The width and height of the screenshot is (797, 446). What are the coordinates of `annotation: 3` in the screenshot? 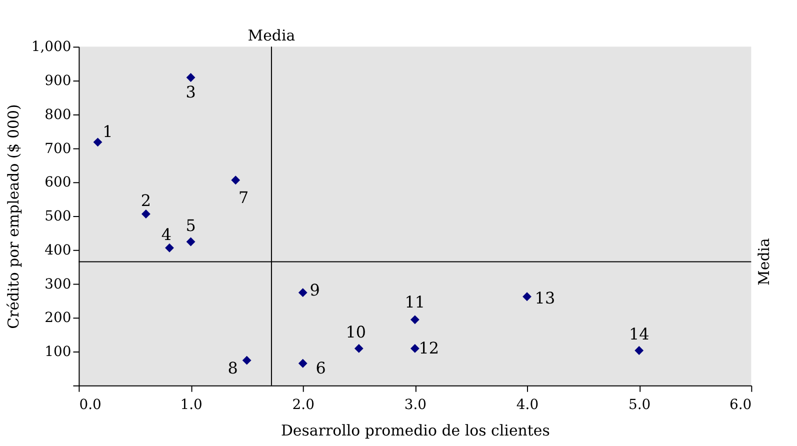 It's located at (191, 92).